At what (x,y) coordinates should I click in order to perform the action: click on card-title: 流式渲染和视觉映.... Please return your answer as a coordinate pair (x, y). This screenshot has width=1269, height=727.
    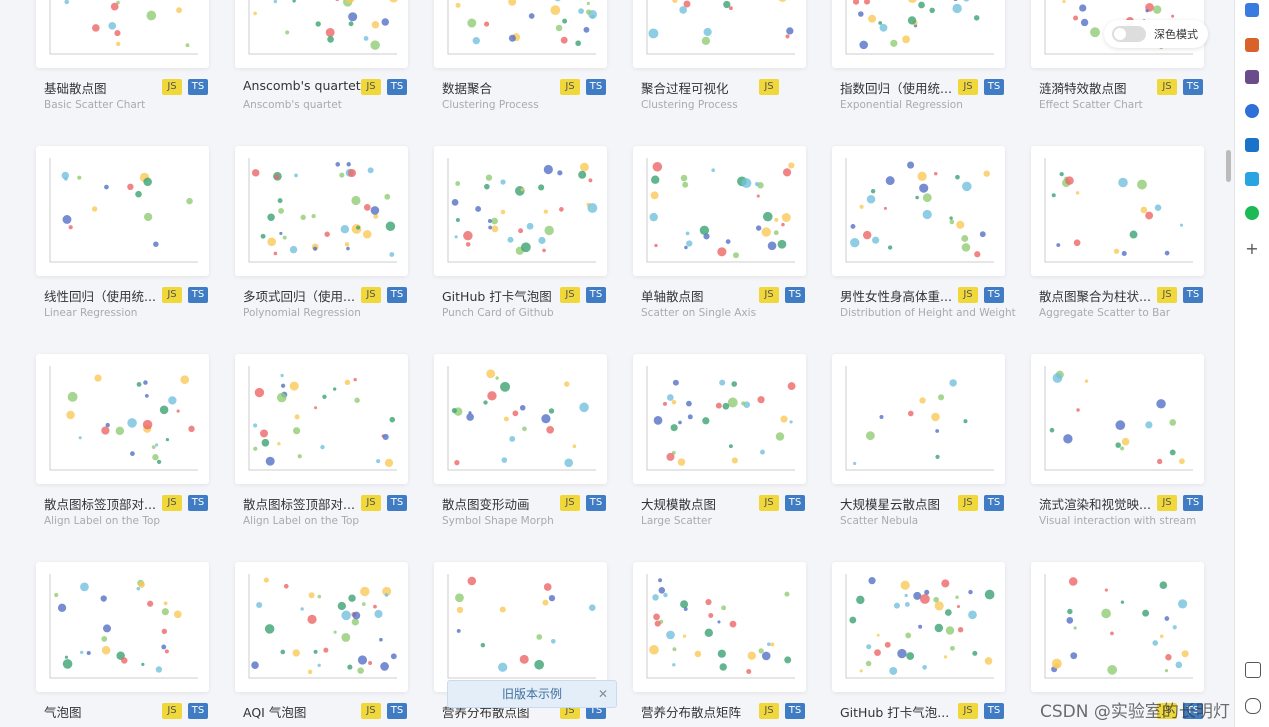
    Looking at the image, I should click on (1095, 504).